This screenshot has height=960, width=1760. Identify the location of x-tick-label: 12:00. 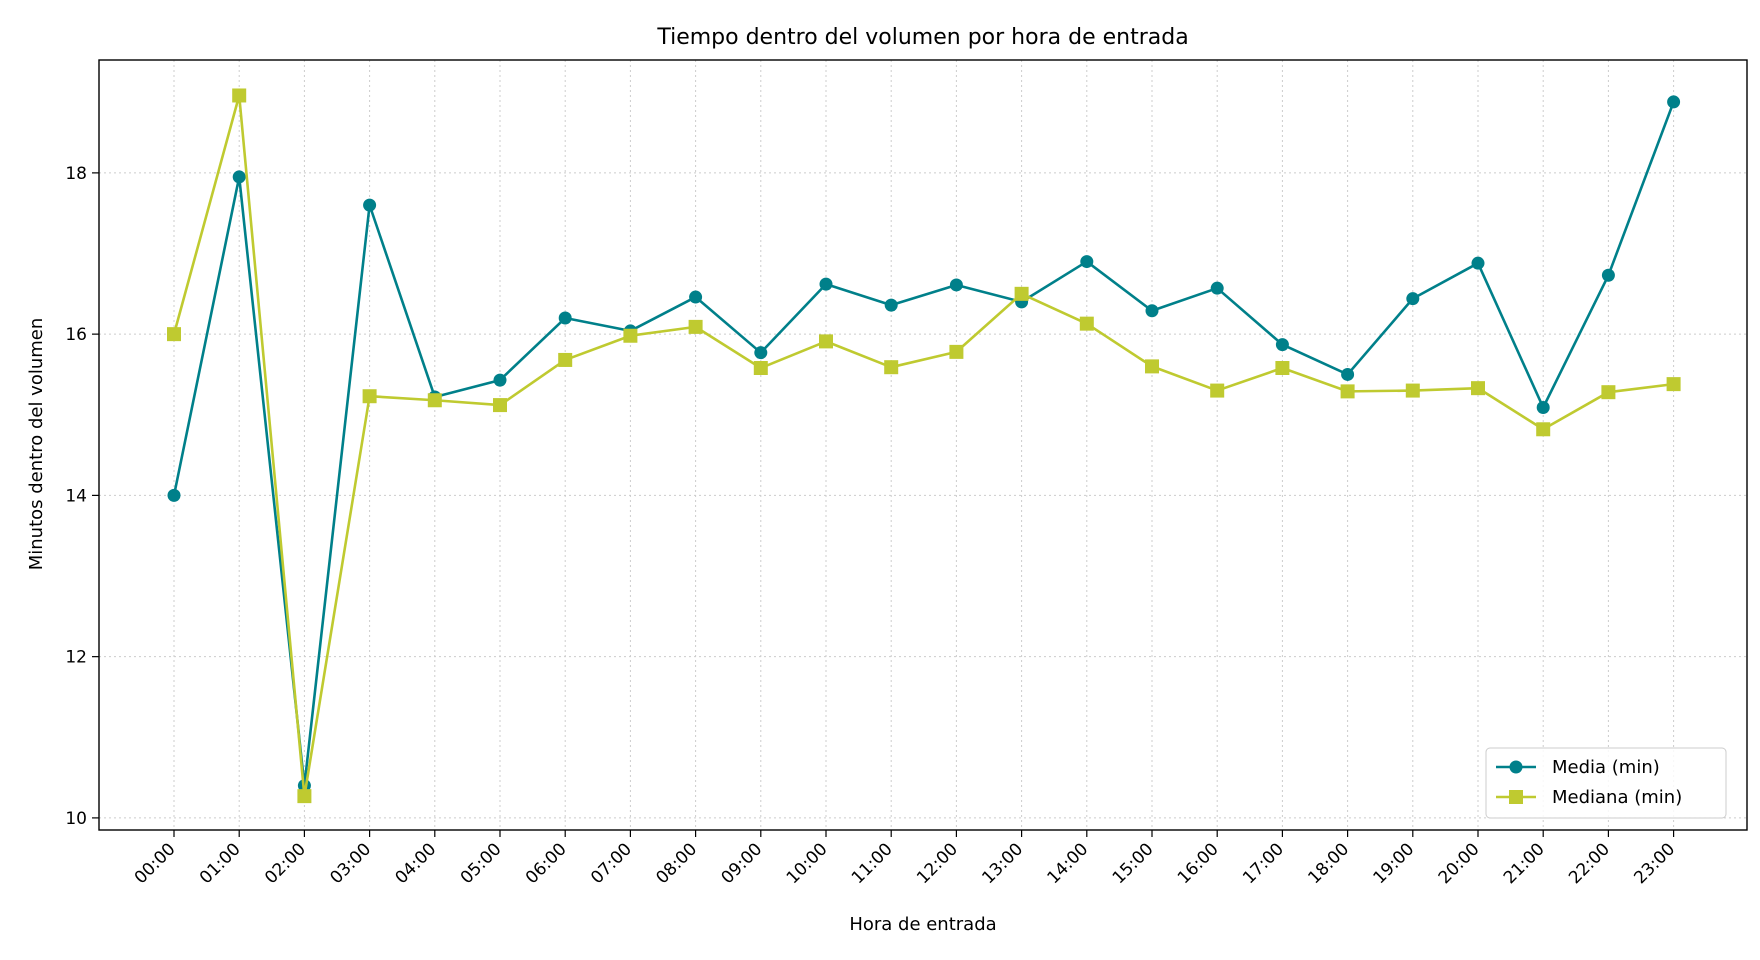
(937, 863).